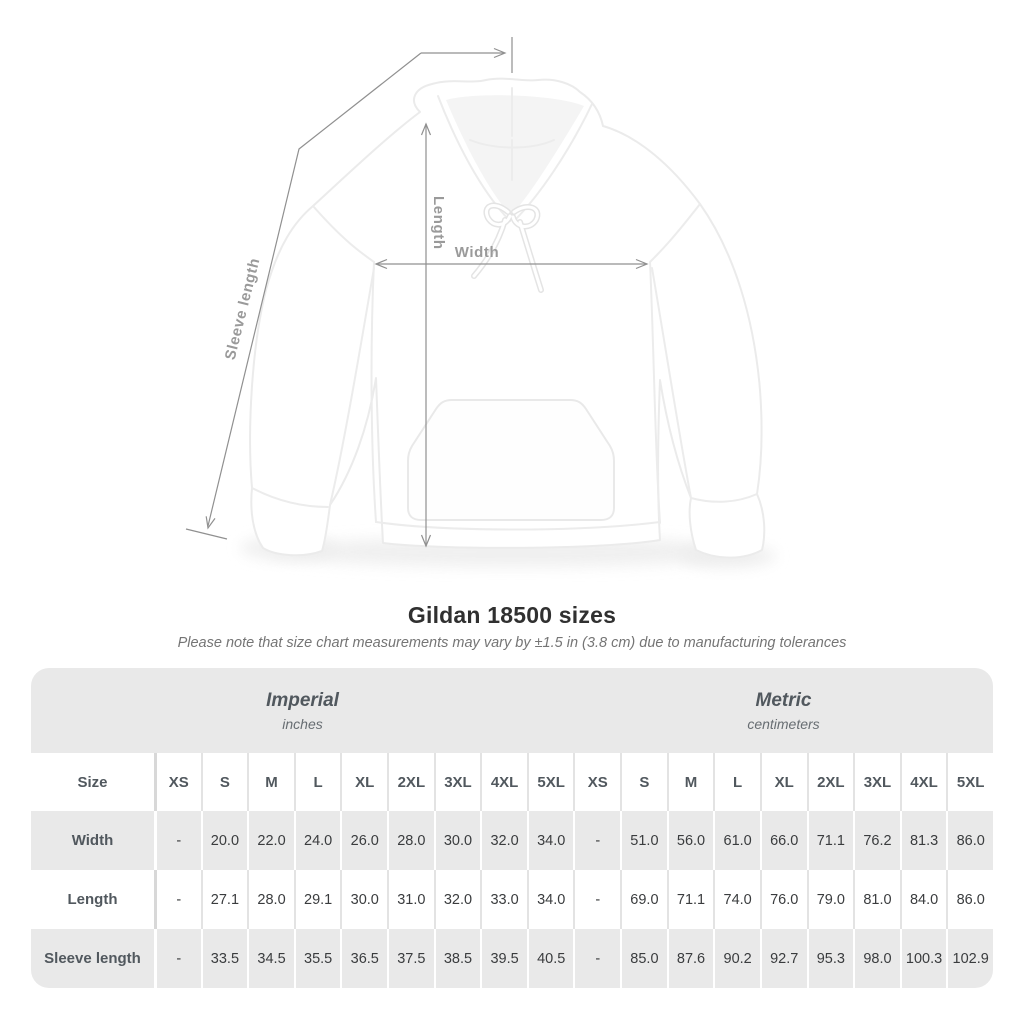  Describe the element at coordinates (224, 840) in the screenshot. I see `cell-imperial-s: 20.0` at that location.